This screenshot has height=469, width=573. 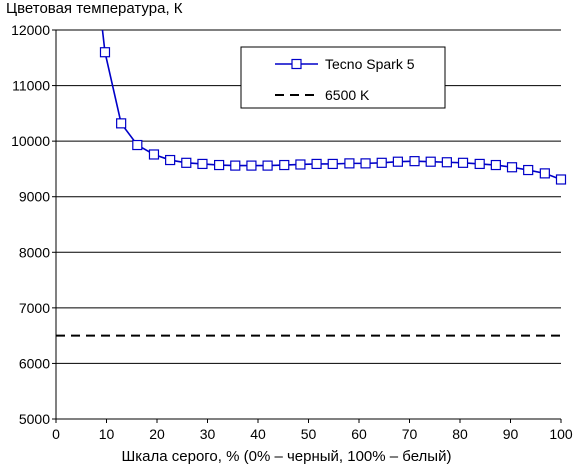 I want to click on x-tick-label-90: 90, so click(x=511, y=434).